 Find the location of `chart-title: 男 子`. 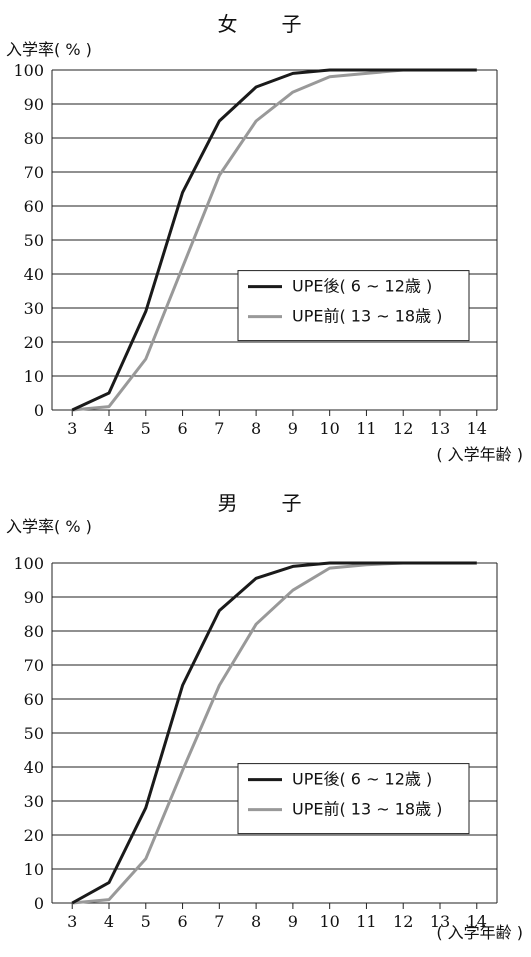

chart-title: 男 子 is located at coordinates (265, 503).